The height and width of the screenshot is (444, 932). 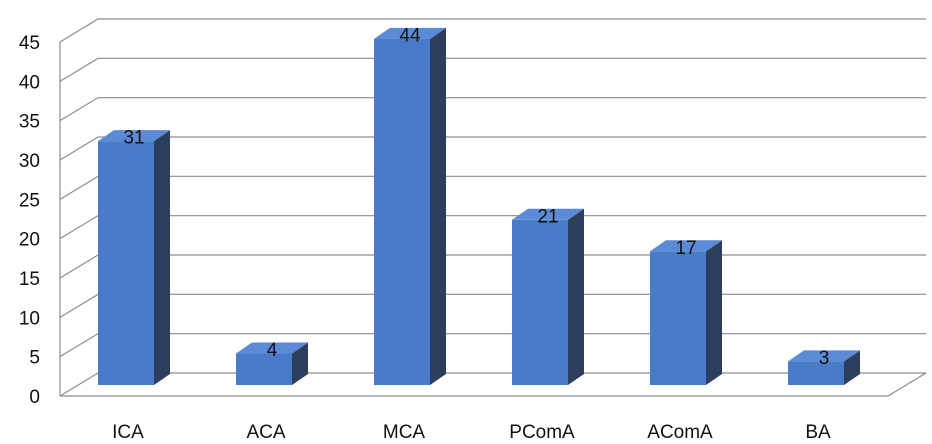 What do you see at coordinates (29, 200) in the screenshot?
I see `y-tick-label: 25` at bounding box center [29, 200].